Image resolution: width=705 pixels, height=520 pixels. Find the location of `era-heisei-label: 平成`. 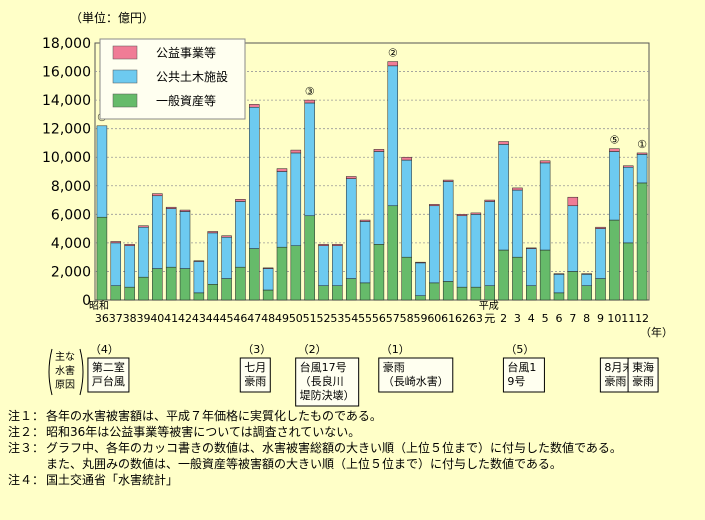

era-heisei-label: 平成 is located at coordinates (489, 306).